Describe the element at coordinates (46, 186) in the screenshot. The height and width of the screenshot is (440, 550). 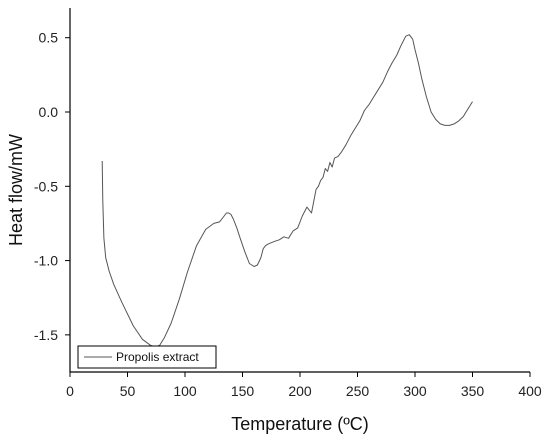
I see `y-tick-label: -0.5` at that location.